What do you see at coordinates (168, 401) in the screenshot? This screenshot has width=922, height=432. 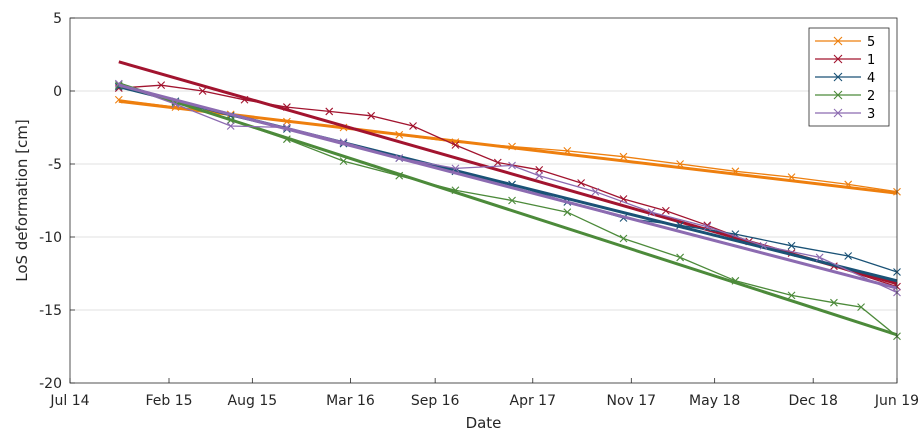 I see `x-tick-label: Feb 15` at bounding box center [168, 401].